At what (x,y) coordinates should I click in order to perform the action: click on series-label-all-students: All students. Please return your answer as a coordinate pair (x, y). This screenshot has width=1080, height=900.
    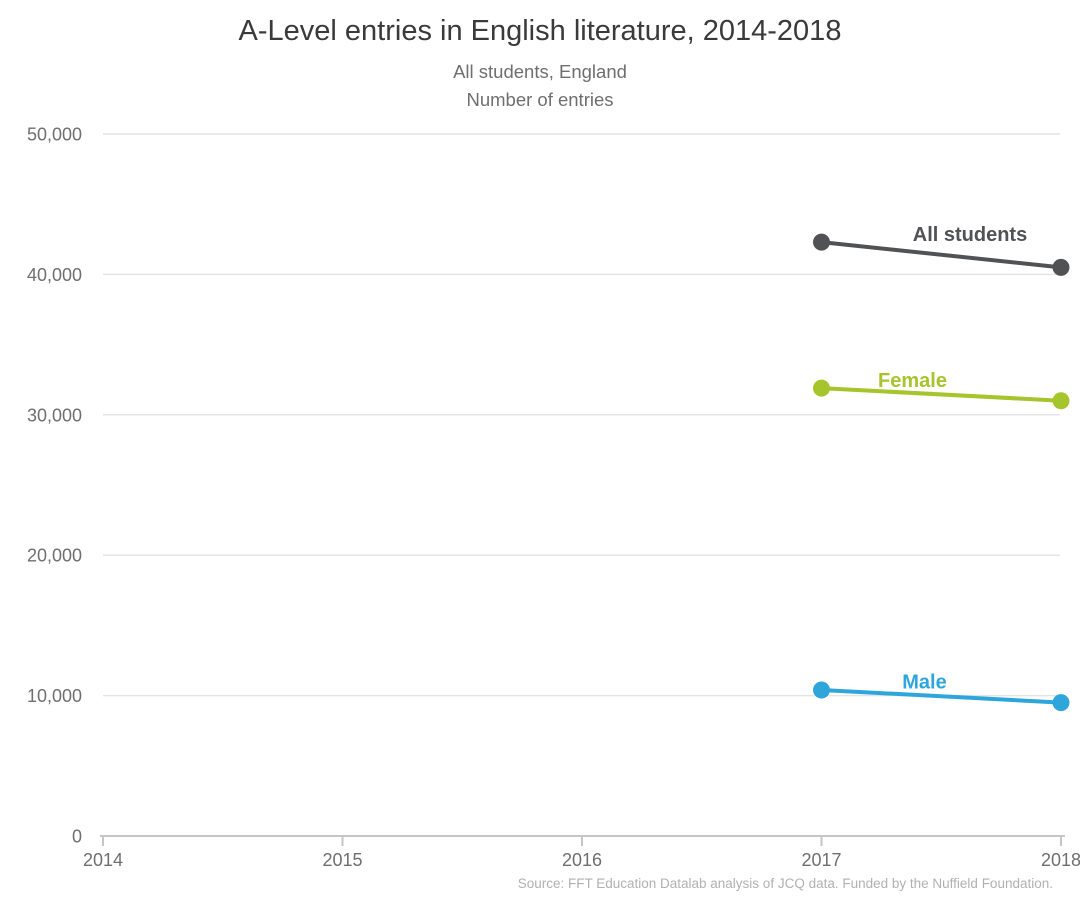
    Looking at the image, I should click on (970, 235).